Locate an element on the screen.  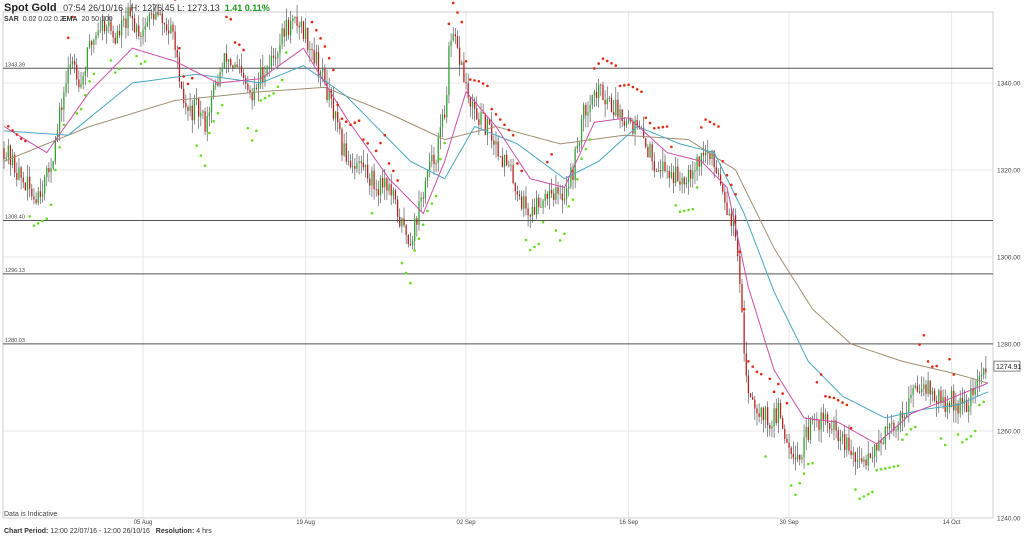
header-timestamp: 07:54 26/10/16 is located at coordinates (93, 8).